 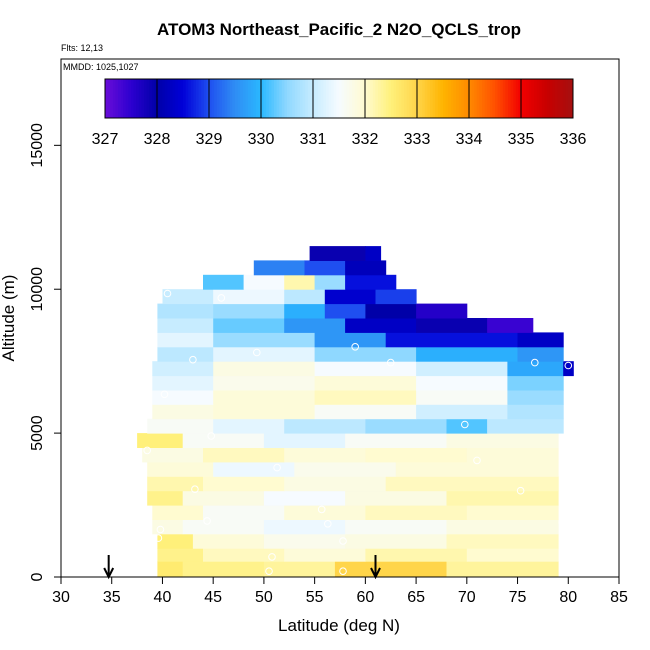 What do you see at coordinates (568, 597) in the screenshot?
I see `x-tick-label: 80` at bounding box center [568, 597].